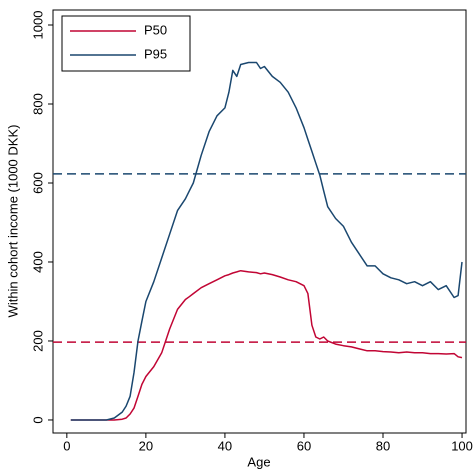  I want to click on y-tick-label: 200, so click(37, 341).